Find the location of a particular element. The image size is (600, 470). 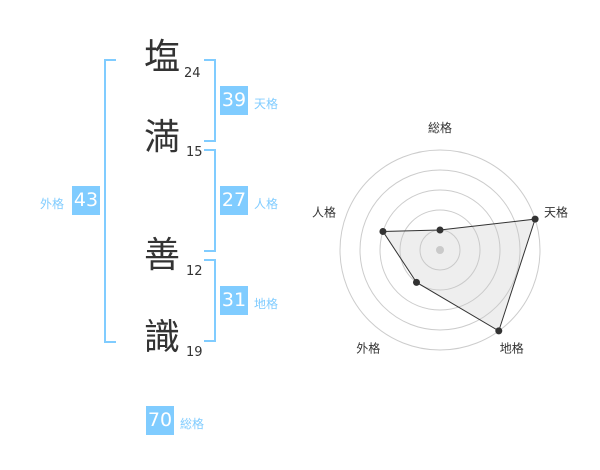

chikaku-bracket is located at coordinates (210, 300).